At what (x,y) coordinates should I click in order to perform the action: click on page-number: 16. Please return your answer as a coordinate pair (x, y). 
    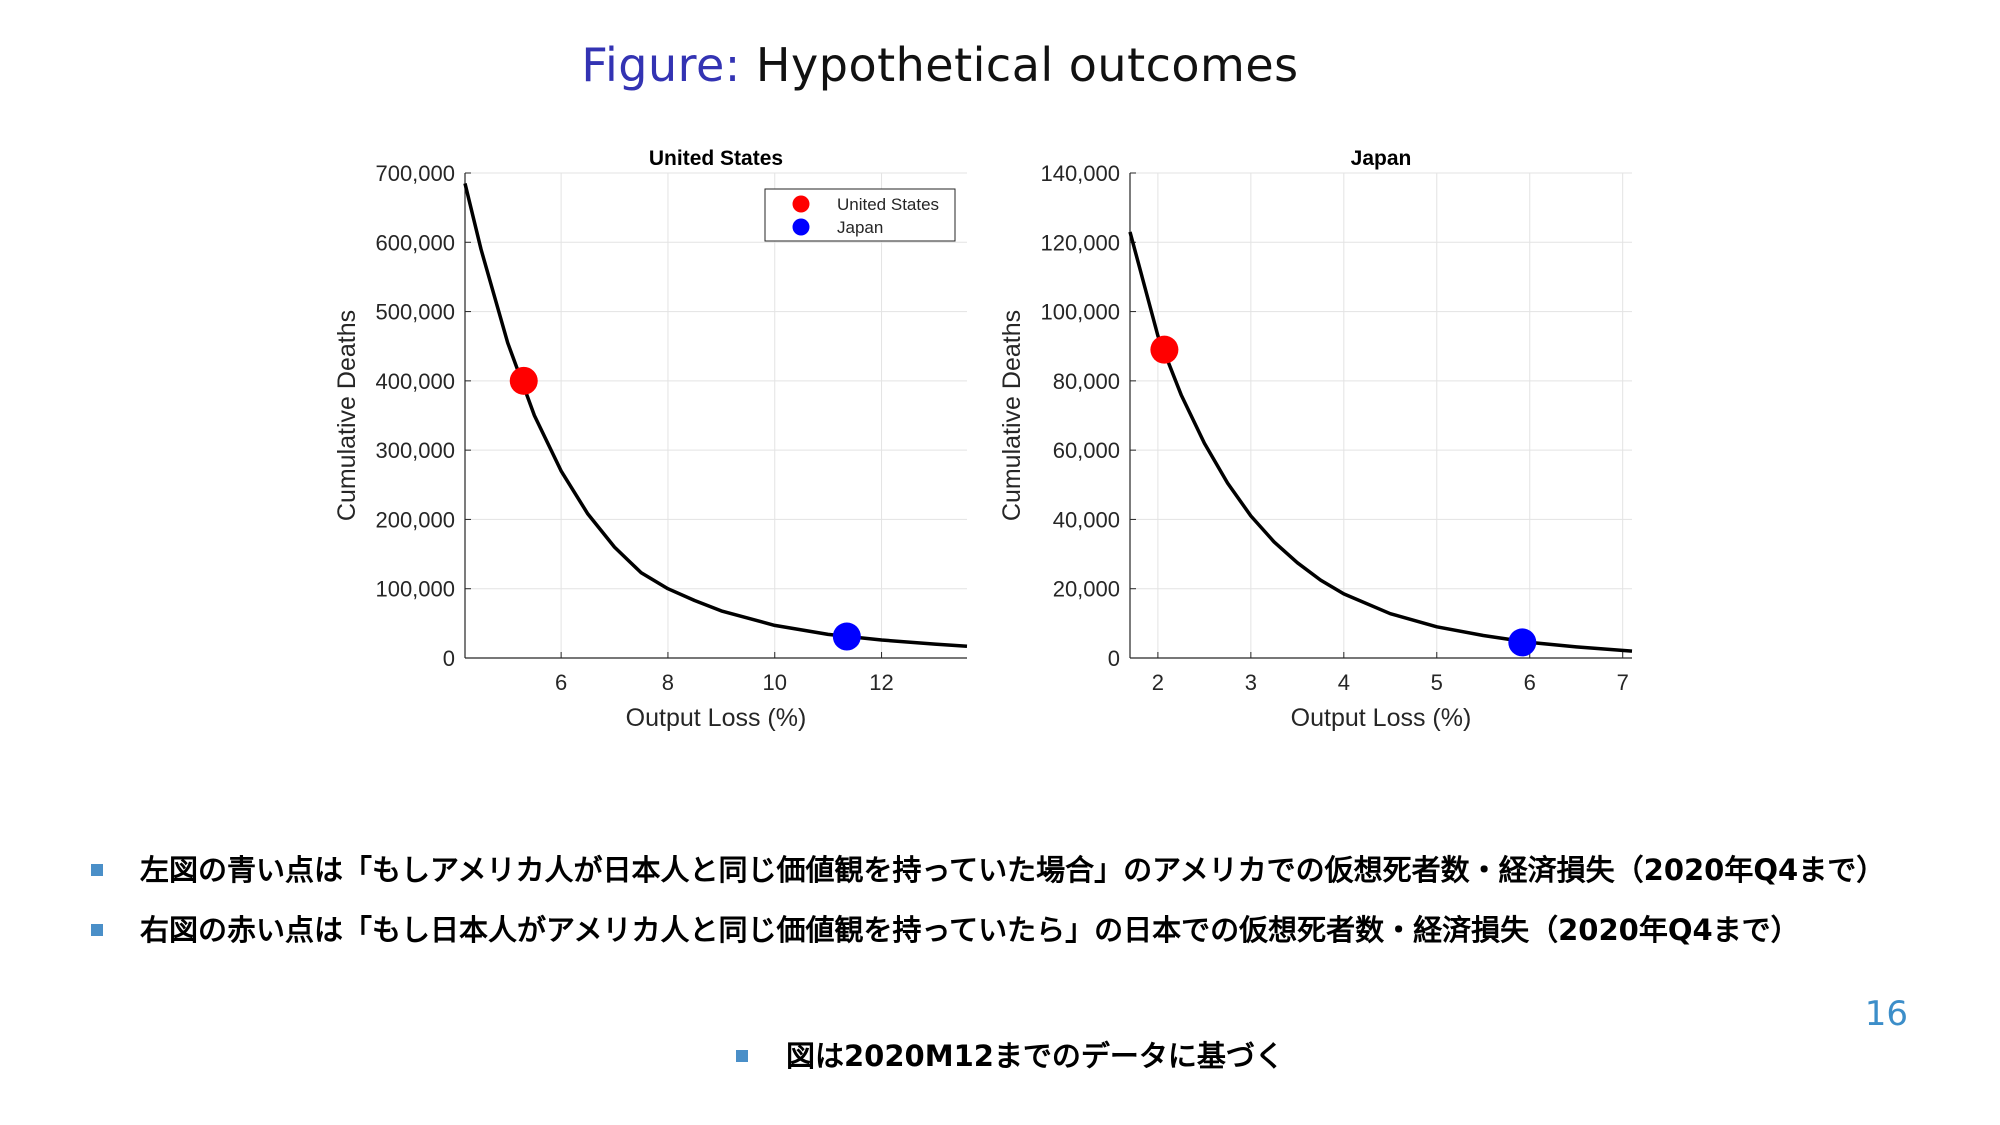
    Looking at the image, I should click on (1886, 1014).